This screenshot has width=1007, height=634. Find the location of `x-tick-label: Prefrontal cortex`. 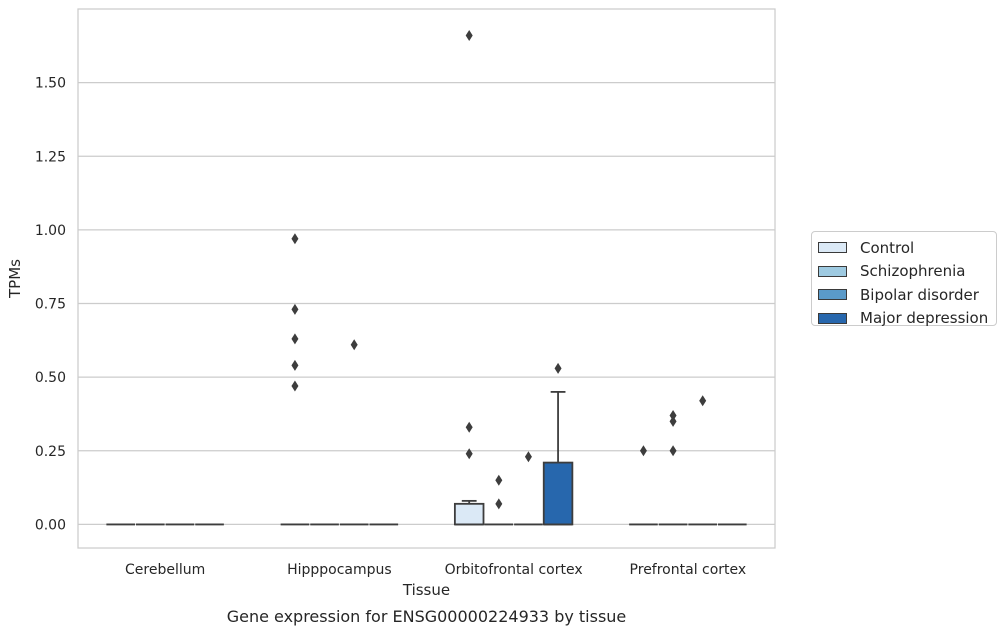

x-tick-label: Prefrontal cortex is located at coordinates (688, 570).